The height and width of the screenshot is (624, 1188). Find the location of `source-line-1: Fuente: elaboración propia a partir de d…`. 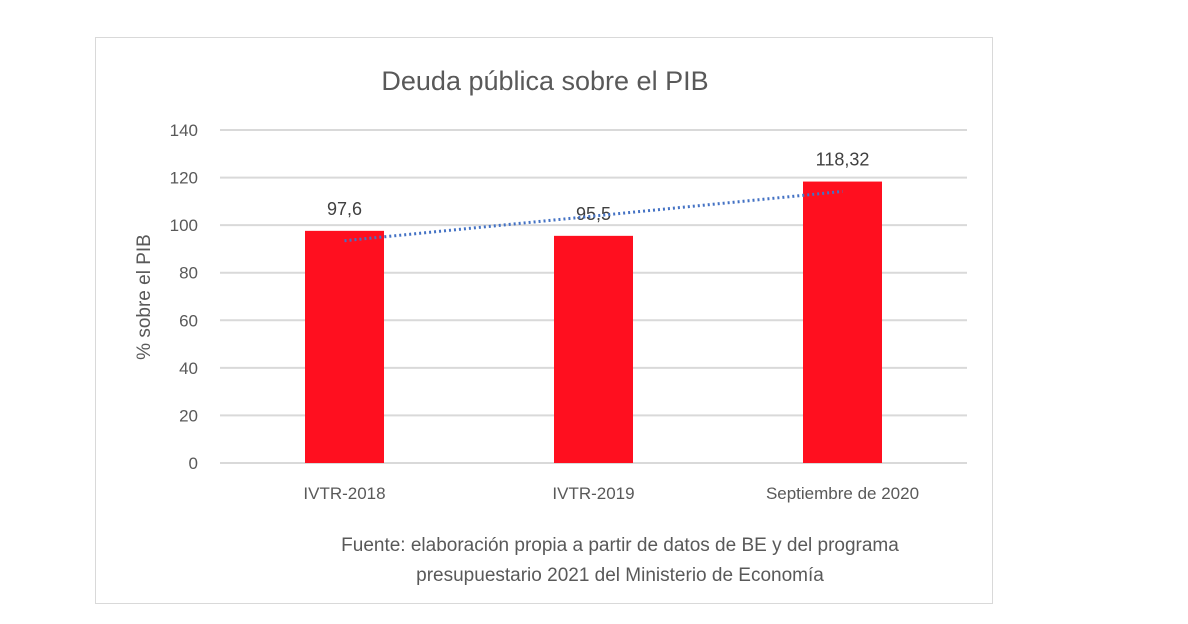

source-line-1: Fuente: elaboración propia a partir de d… is located at coordinates (620, 545).